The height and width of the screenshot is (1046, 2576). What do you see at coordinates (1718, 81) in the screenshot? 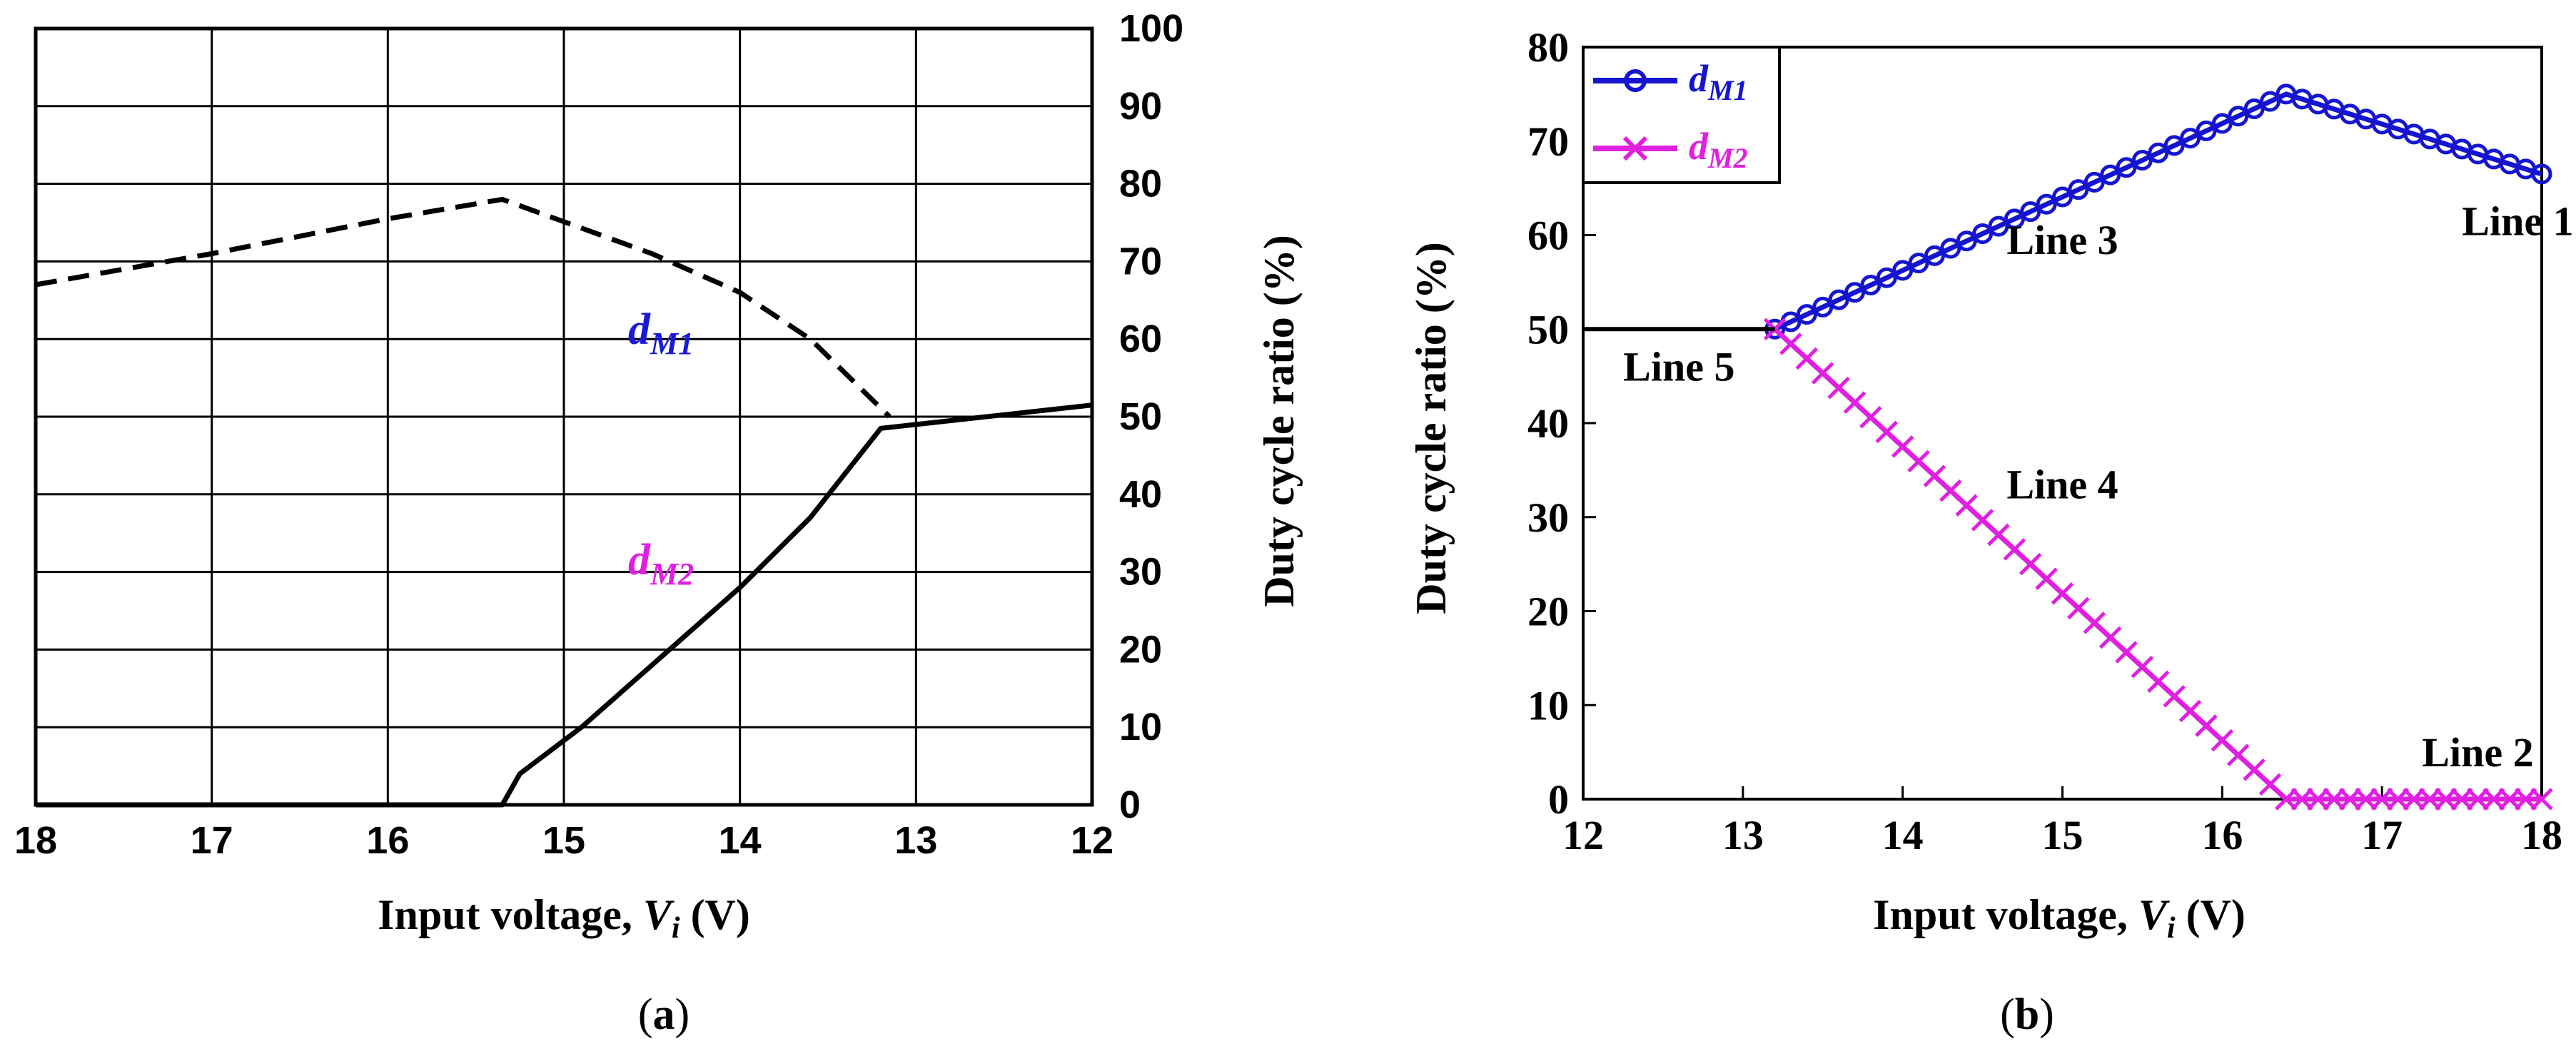
I see `legend-label-dm1: dM1` at bounding box center [1718, 81].